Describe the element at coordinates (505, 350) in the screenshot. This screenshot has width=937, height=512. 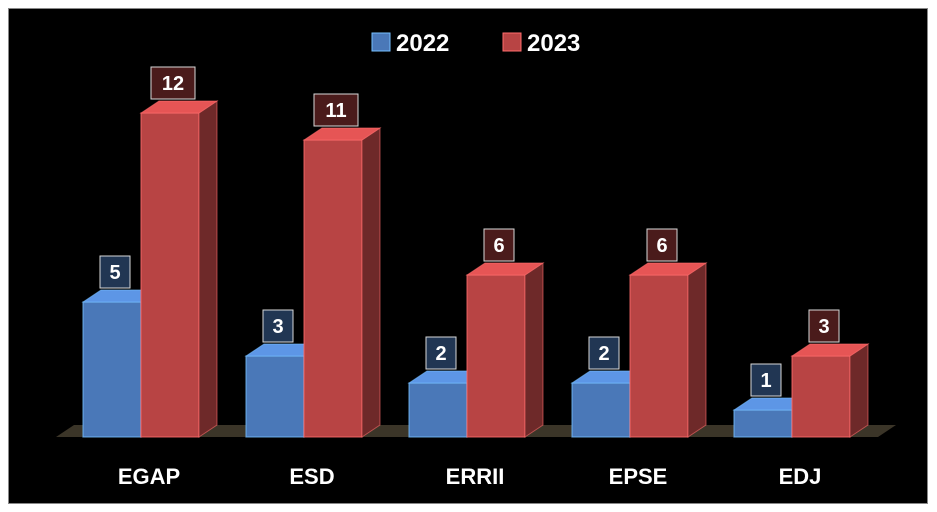
I see `bar-2023-errii` at that location.